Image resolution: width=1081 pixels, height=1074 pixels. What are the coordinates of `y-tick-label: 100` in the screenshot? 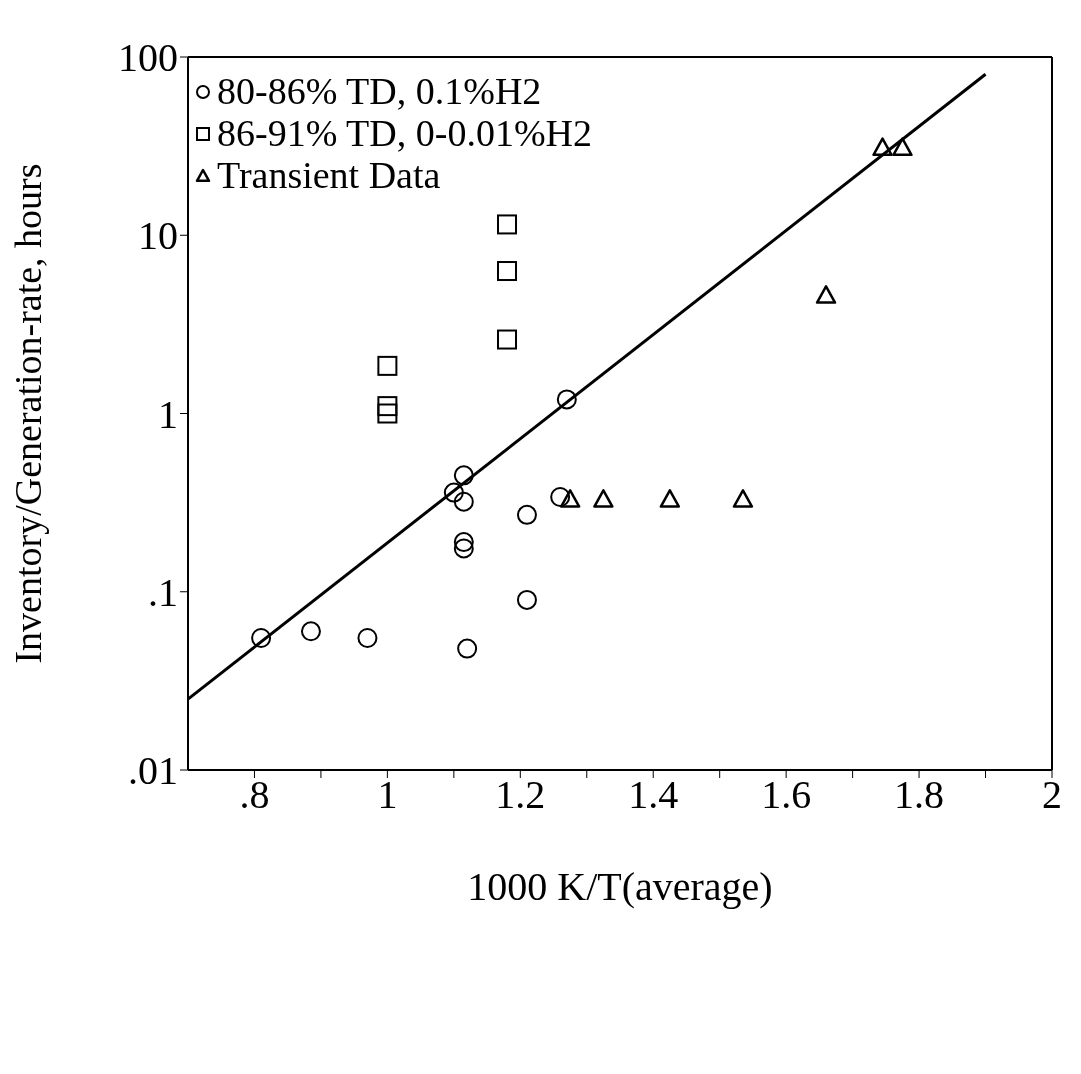 It's located at (148, 58).